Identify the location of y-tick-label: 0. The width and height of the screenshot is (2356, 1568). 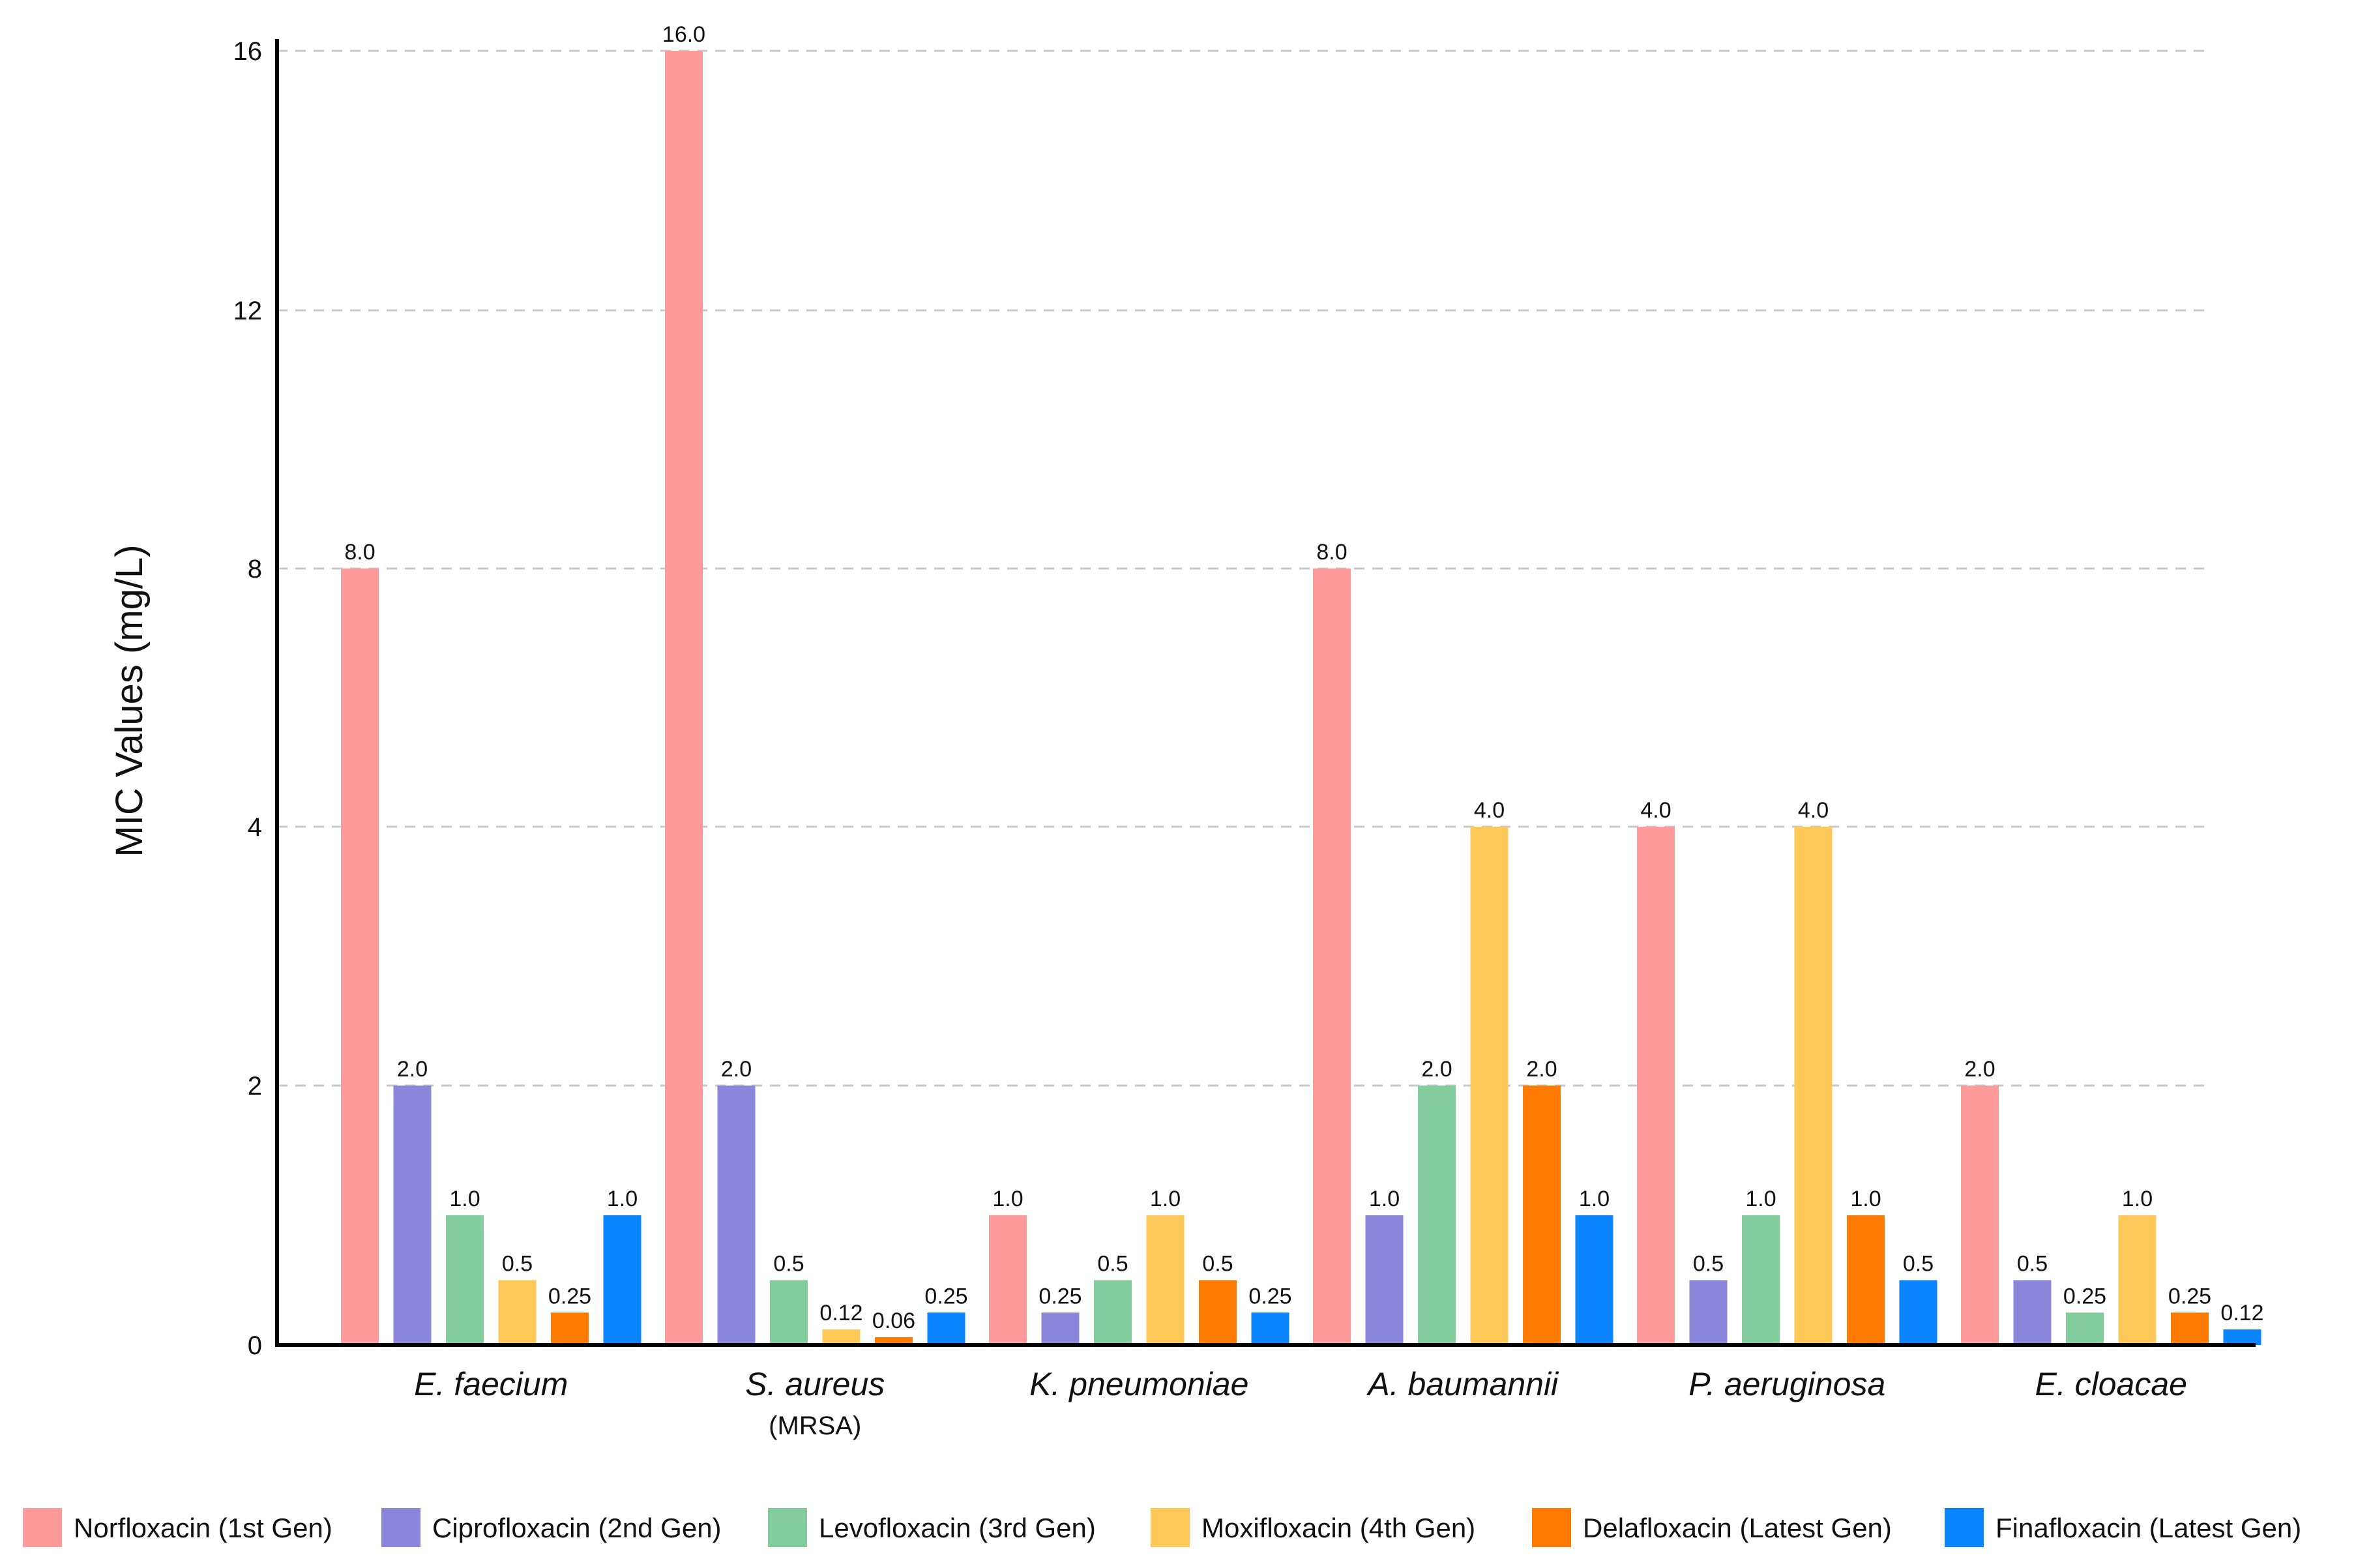
(255, 1345).